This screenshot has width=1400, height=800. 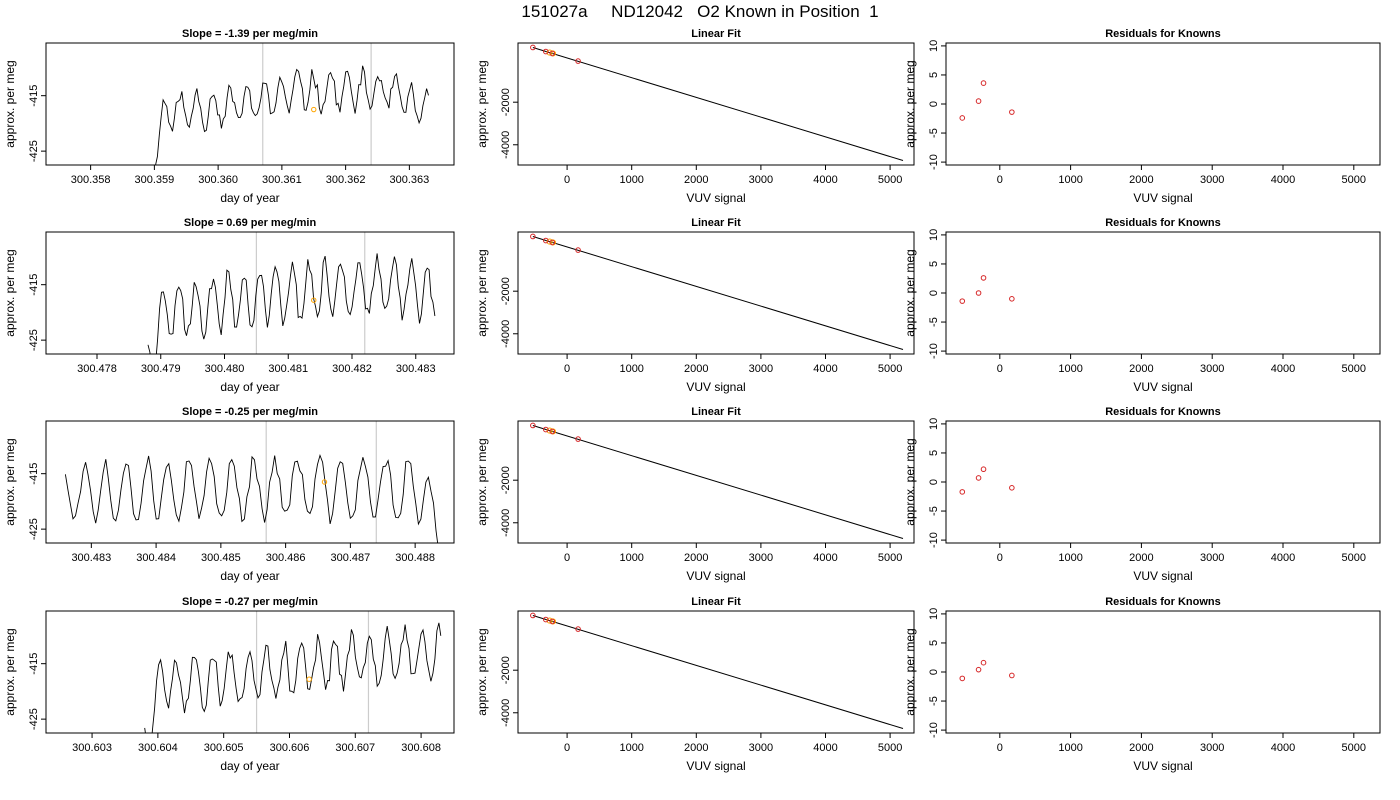 I want to click on x-tick-label: 300.482, so click(x=352, y=369).